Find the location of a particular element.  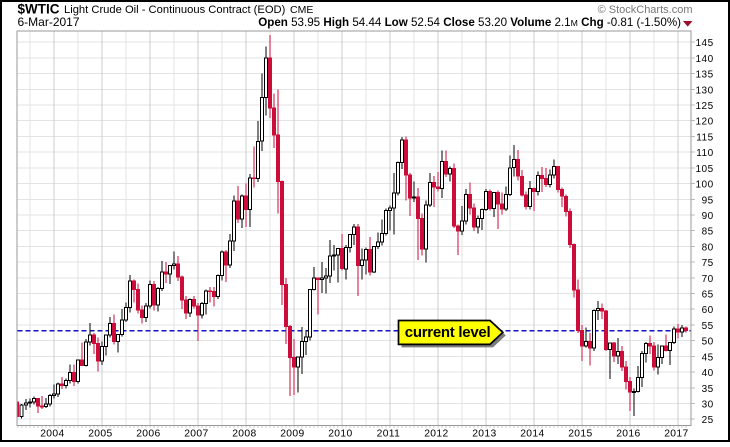

svg-text: $WTIC is located at coordinates (39, 8).